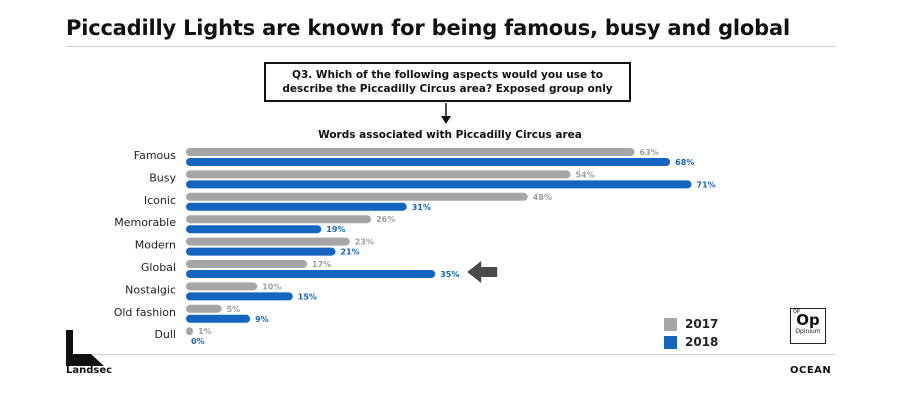 This screenshot has width=900, height=400. What do you see at coordinates (385, 219) in the screenshot?
I see `value-label-2017-memorable: 26%` at bounding box center [385, 219].